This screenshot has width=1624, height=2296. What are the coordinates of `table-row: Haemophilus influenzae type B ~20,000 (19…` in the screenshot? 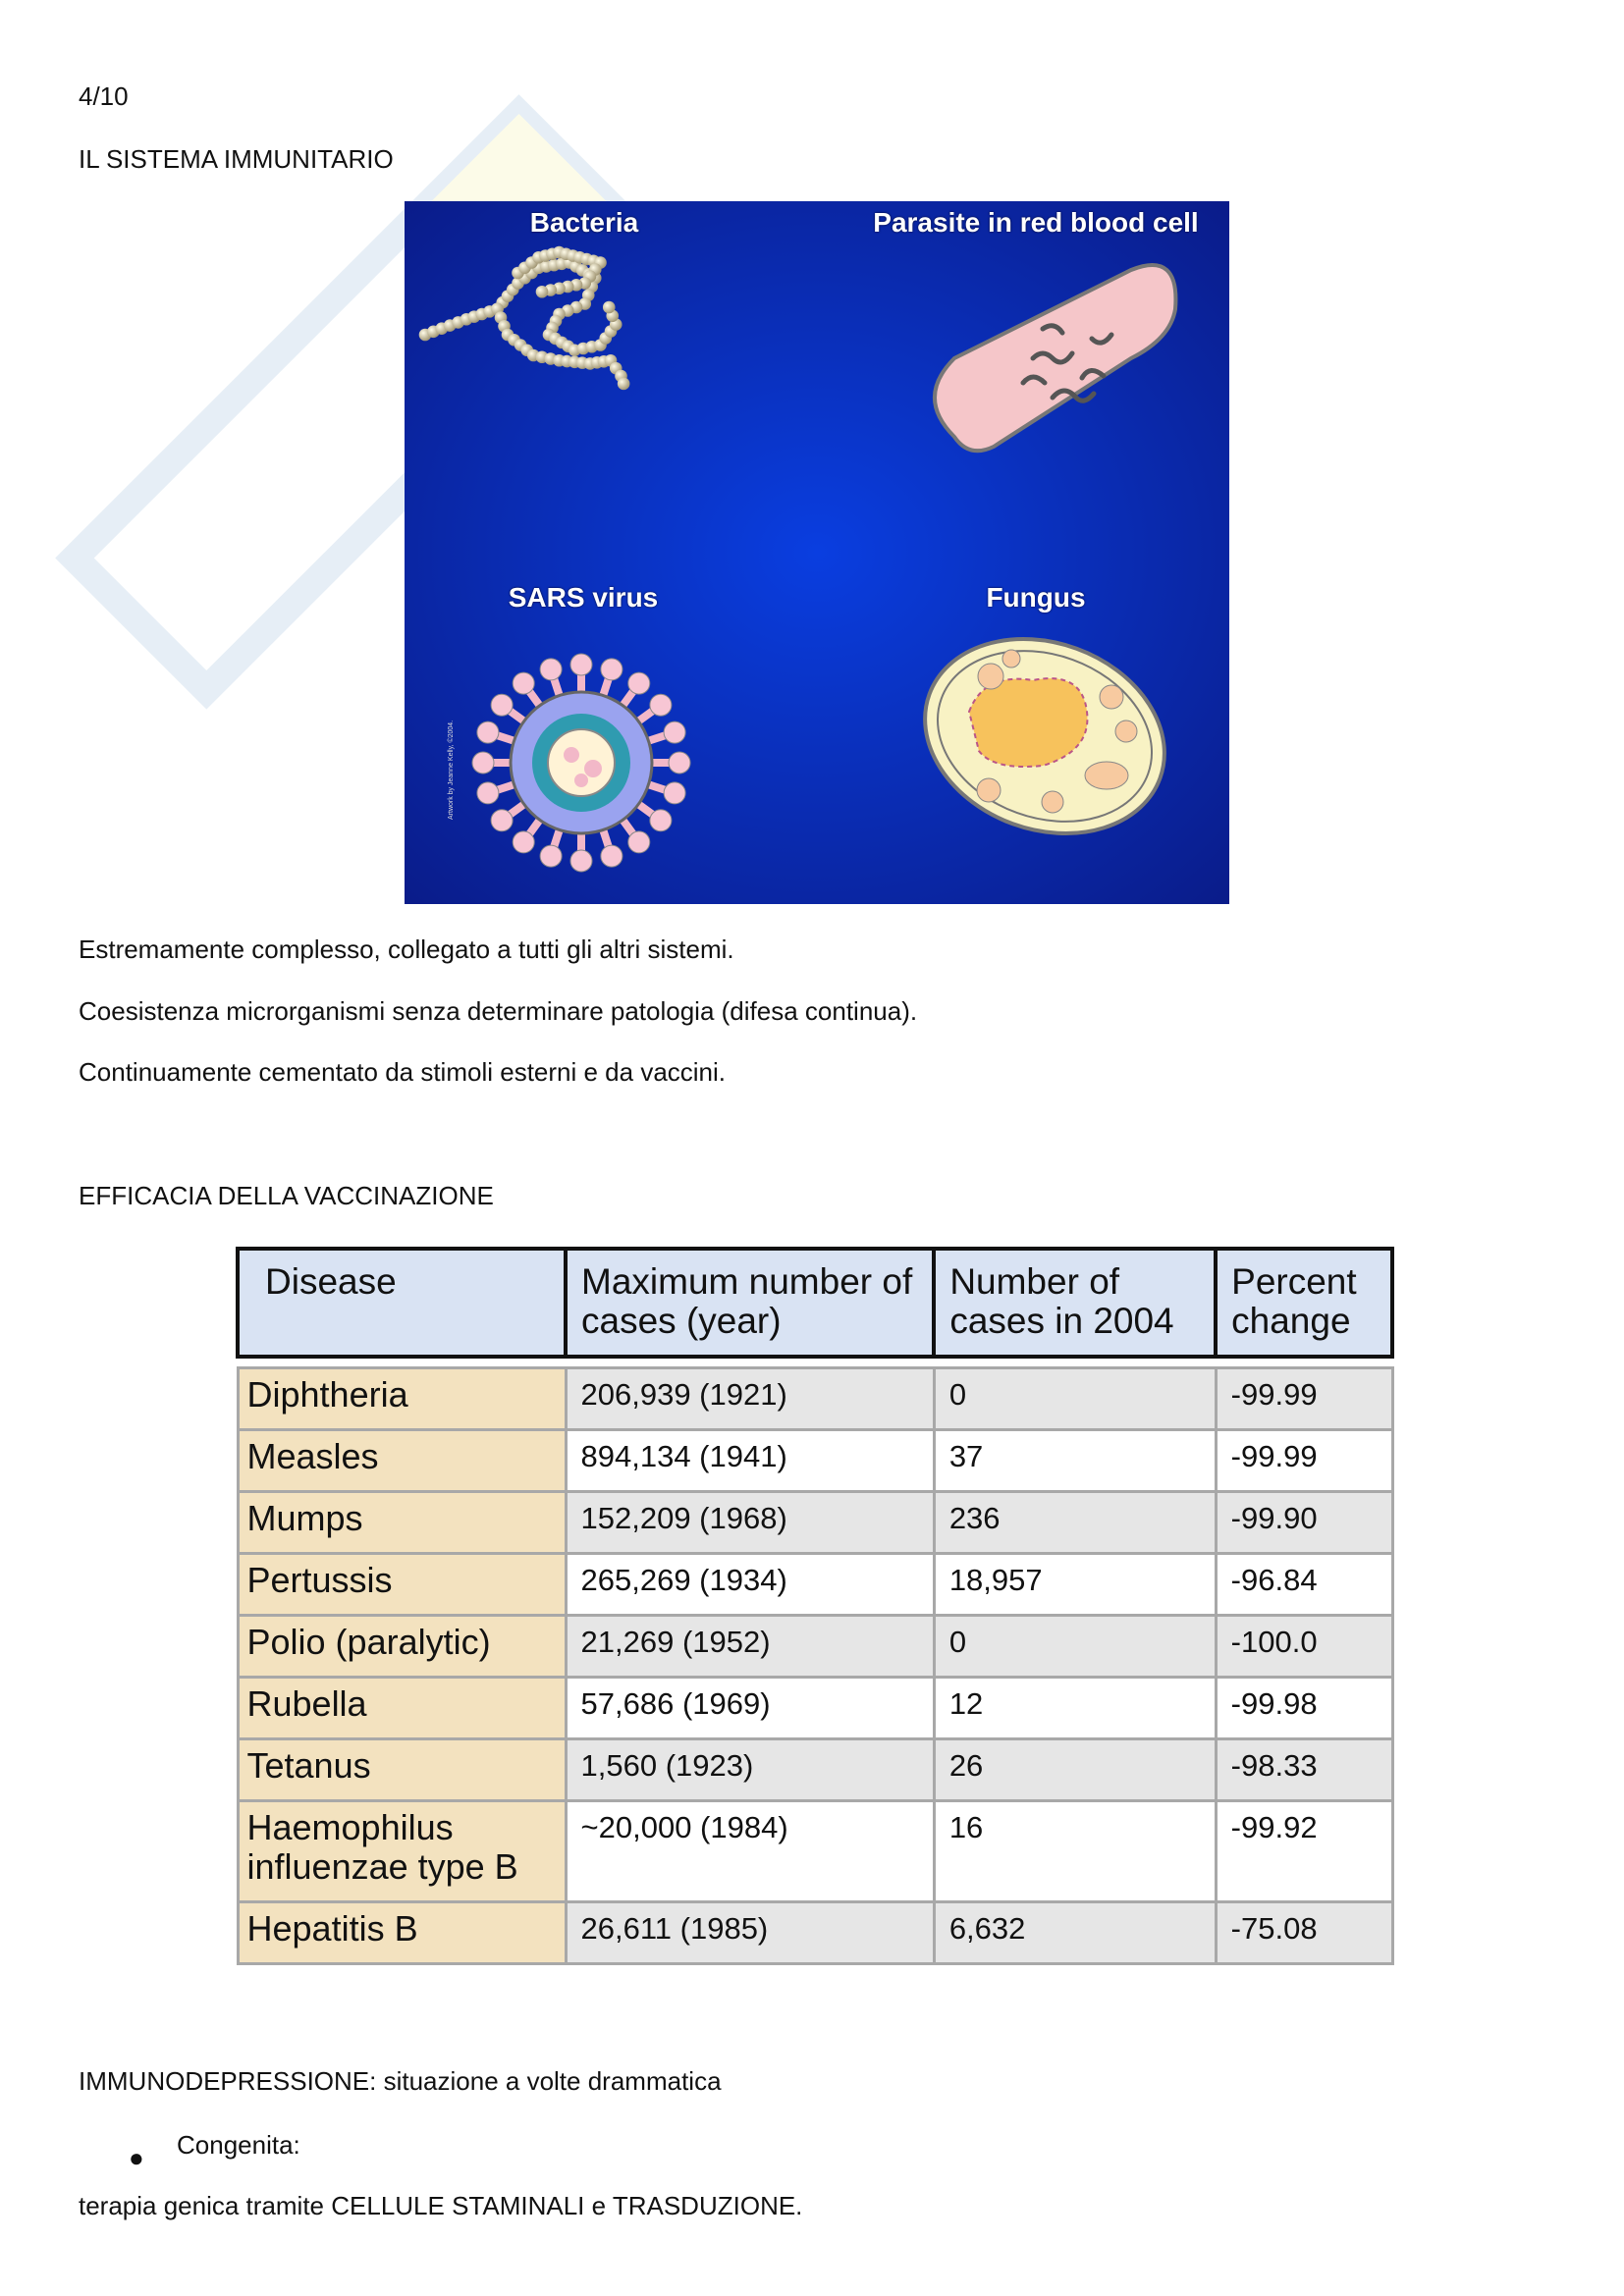 It's located at (815, 1851).